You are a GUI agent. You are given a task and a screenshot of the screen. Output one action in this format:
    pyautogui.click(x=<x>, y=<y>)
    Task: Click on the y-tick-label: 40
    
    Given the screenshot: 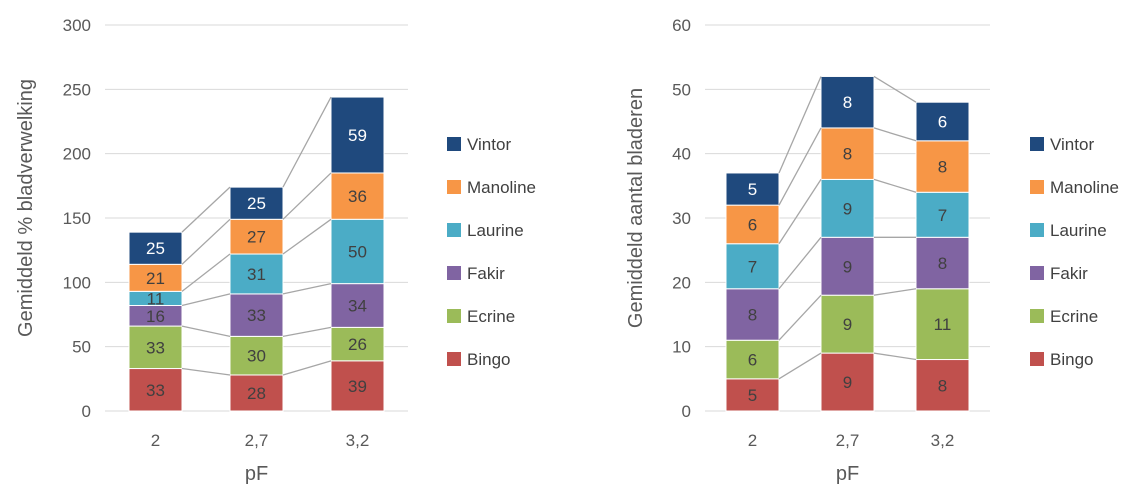 What is the action you would take?
    pyautogui.click(x=681, y=154)
    